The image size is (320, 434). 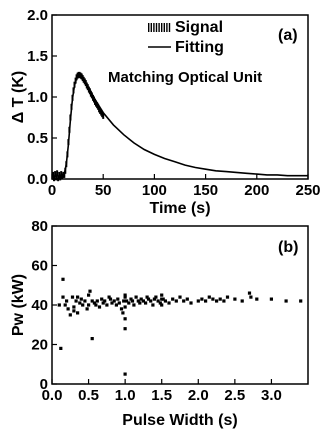 I want to click on chart-a-y-axis: 0.0 0.5 1.0 1.5 2.0, so click(x=42, y=97).